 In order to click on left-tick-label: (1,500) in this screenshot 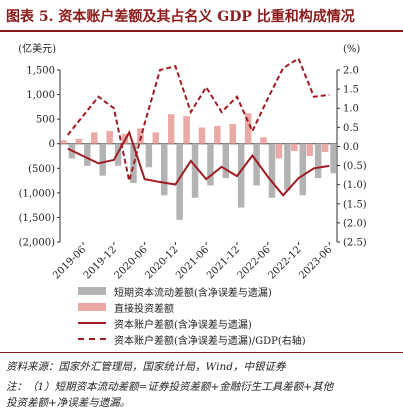, I will do `click(37, 218)`.